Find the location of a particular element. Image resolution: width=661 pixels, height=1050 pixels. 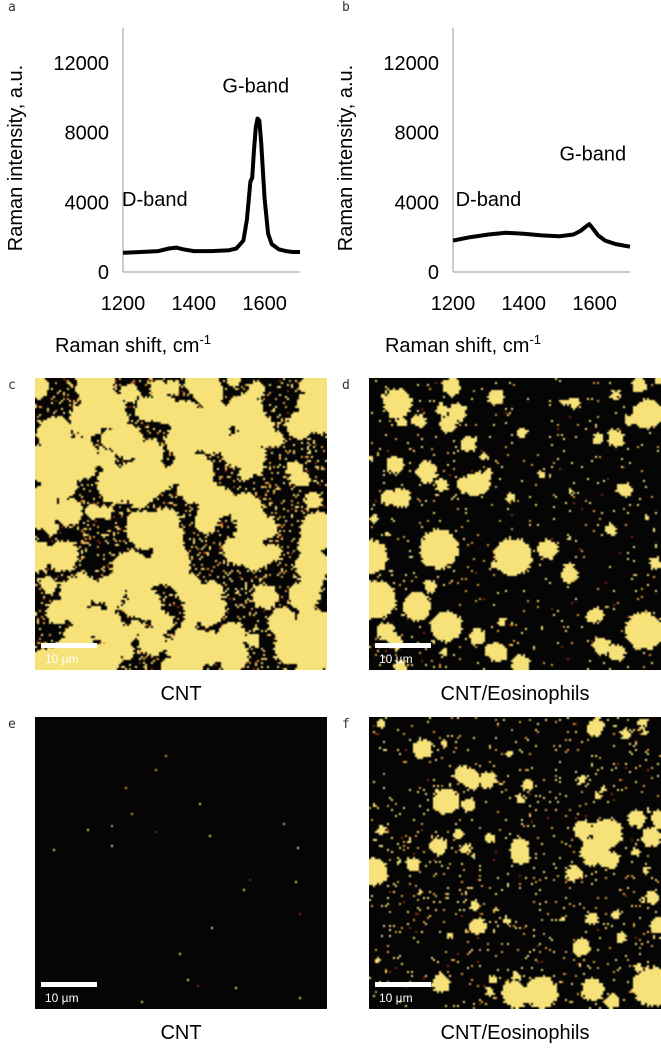

raman-map-e: 10 µm is located at coordinates (181, 863).